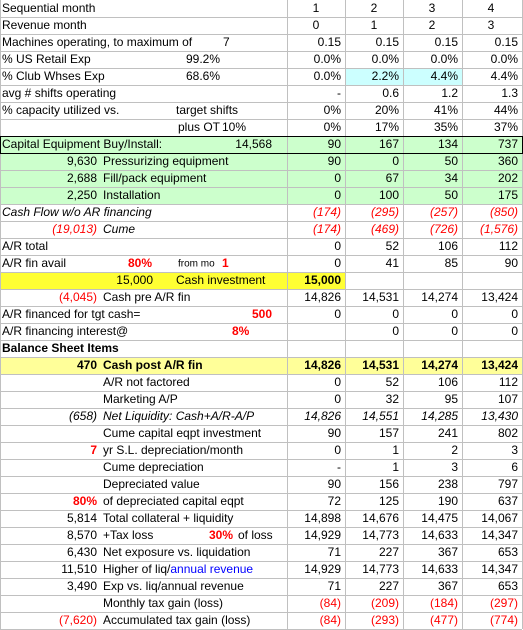 This screenshot has height=630, width=523. I want to click on cell-text: Cume capital eqpt investment, so click(182, 433).